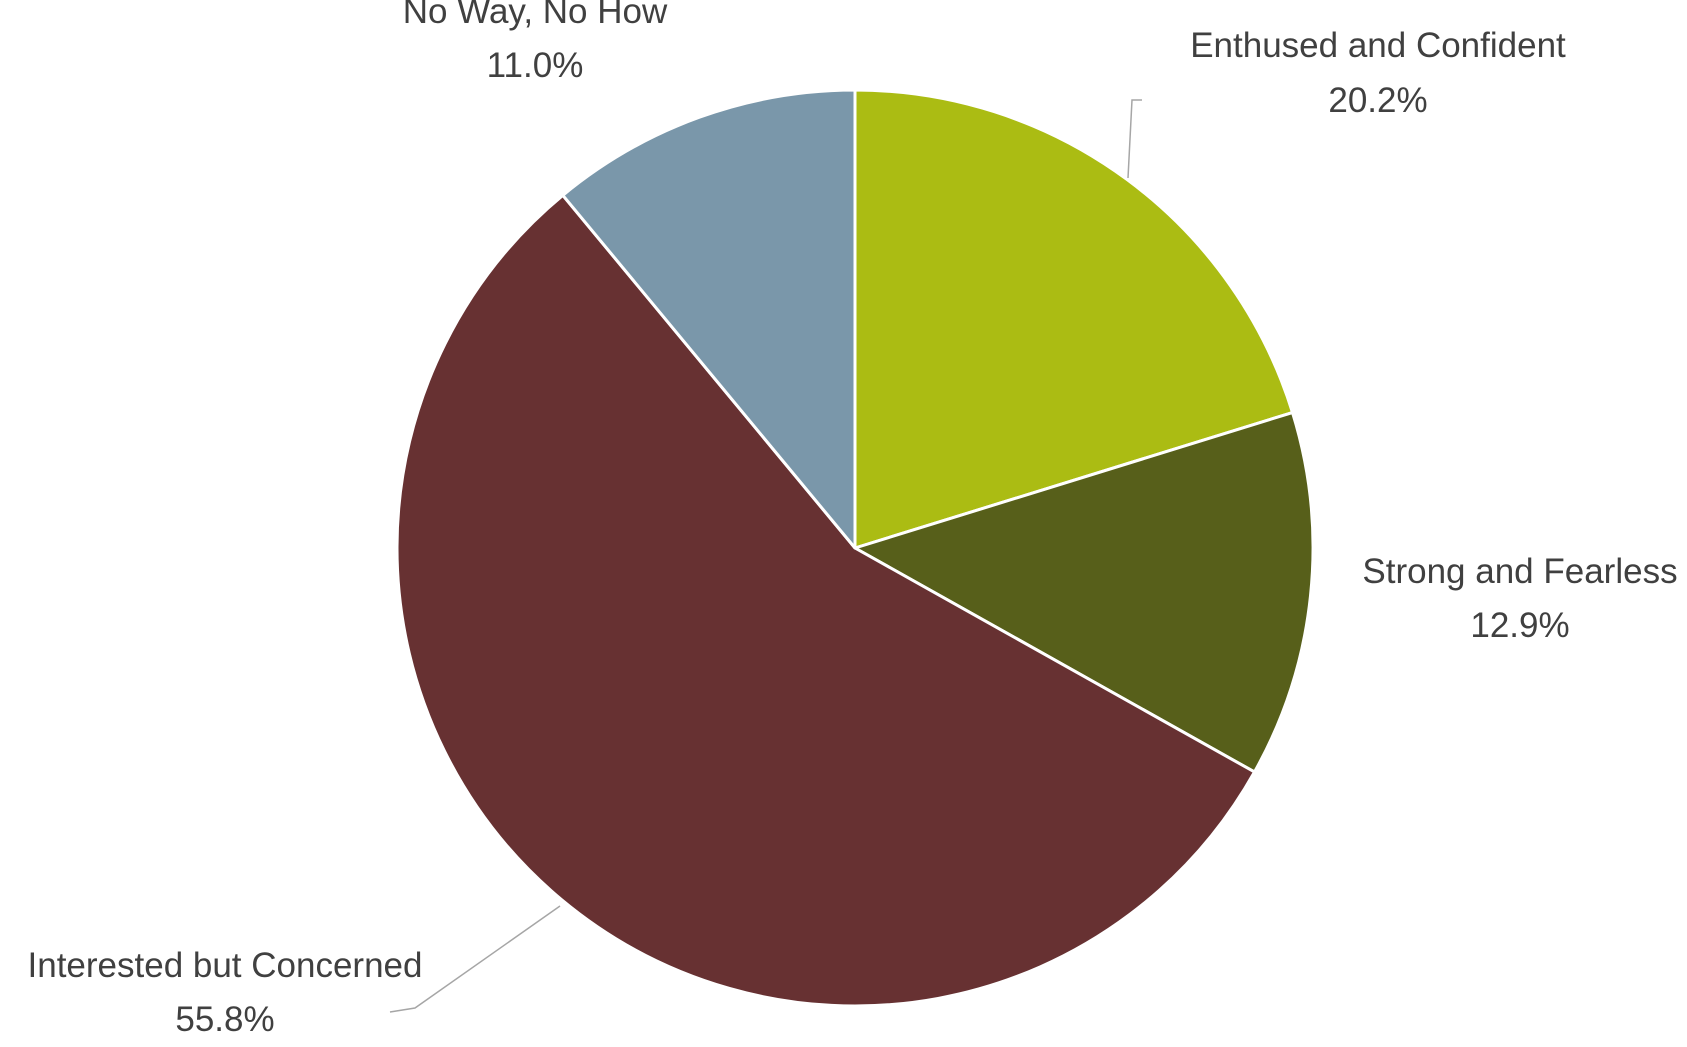 The height and width of the screenshot is (1047, 1687). I want to click on slice-label-no-way-no-how: No Way, No How, so click(535, 15).